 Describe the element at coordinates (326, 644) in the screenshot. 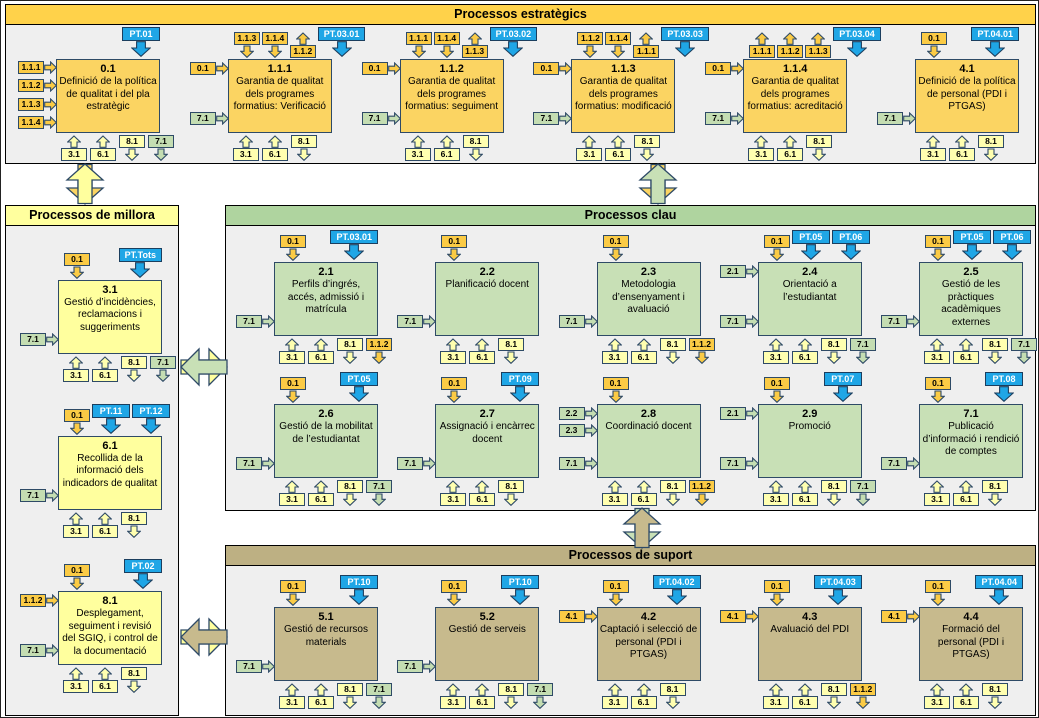

I see `process-box-5.1: 5.1 Gestió de recursos materials` at that location.